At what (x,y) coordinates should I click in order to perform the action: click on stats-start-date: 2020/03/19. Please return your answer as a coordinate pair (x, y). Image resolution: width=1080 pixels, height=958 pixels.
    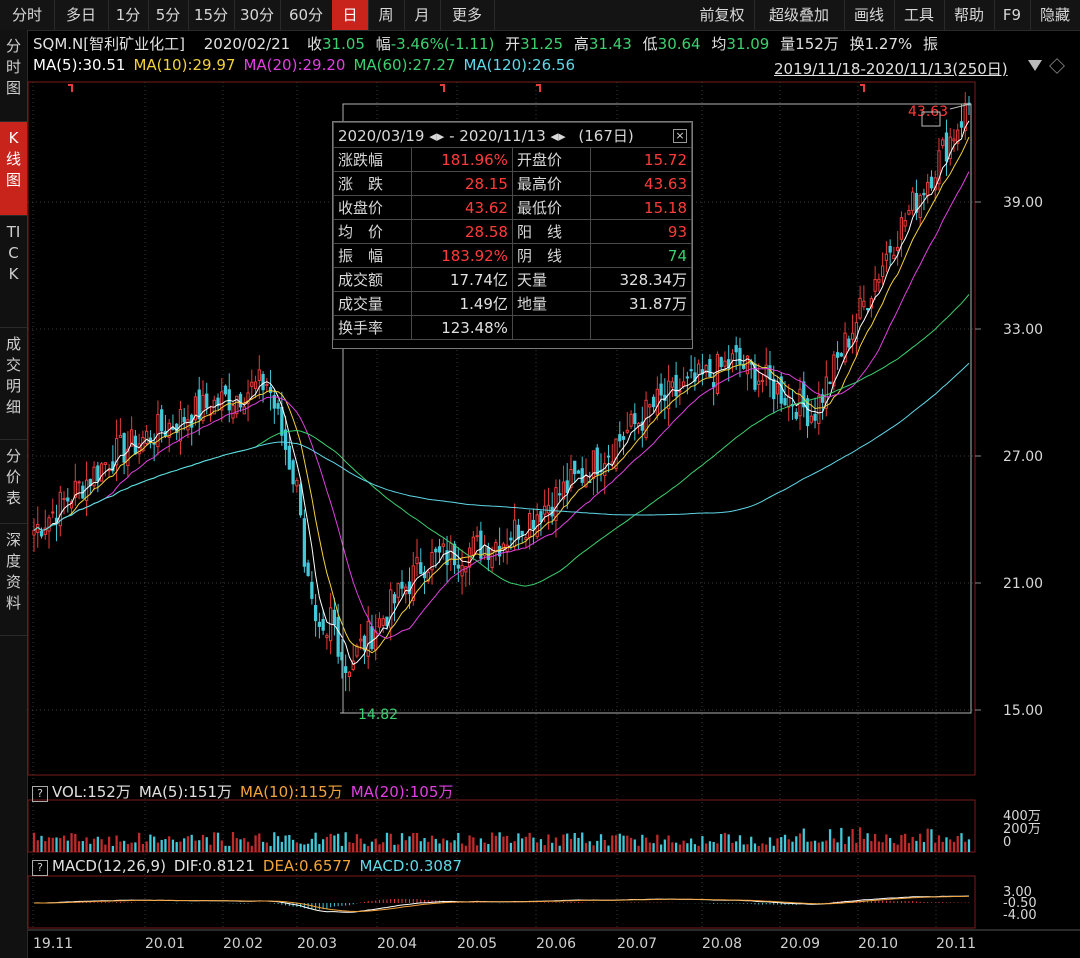
    Looking at the image, I should click on (381, 135).